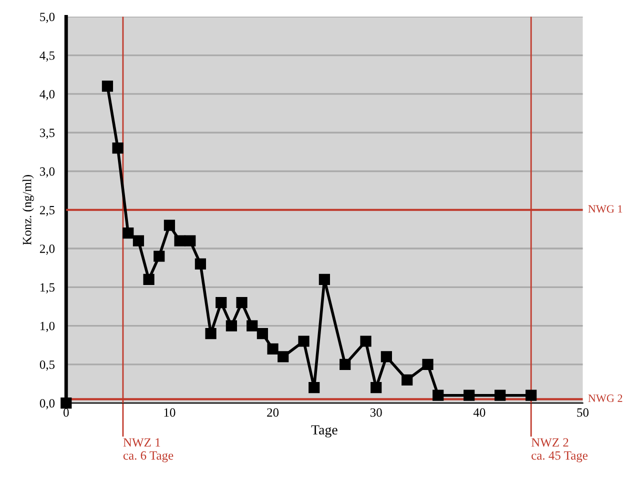 This screenshot has width=630, height=477. I want to click on y-tick-label: 5,0, so click(47, 17).